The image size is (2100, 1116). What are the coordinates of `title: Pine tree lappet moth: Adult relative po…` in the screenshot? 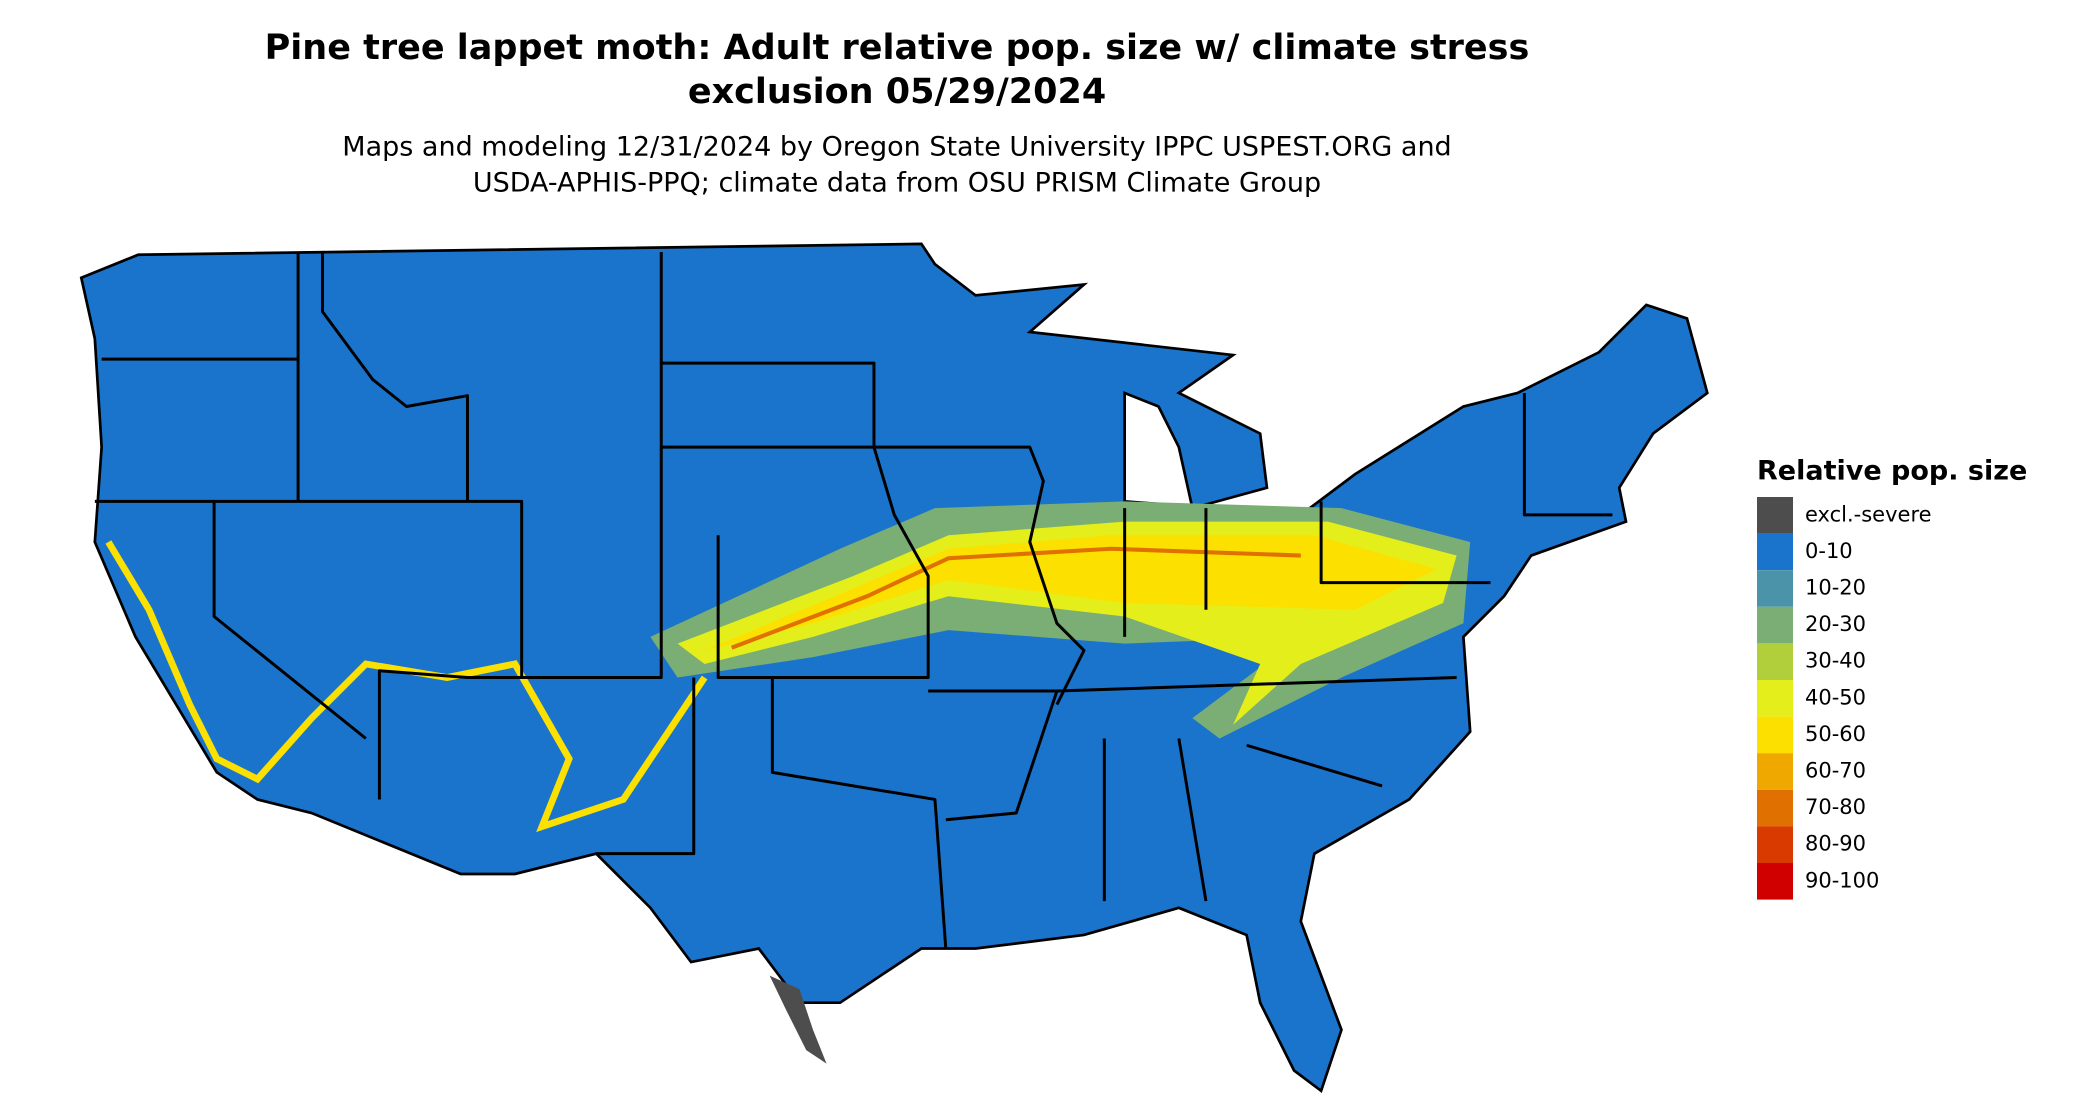 It's located at (897, 48).